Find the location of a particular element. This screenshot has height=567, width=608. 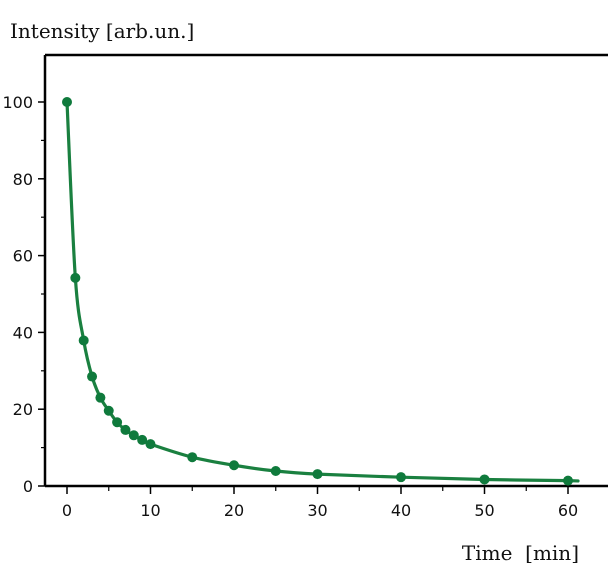

x-tick-label: 20 is located at coordinates (234, 510).